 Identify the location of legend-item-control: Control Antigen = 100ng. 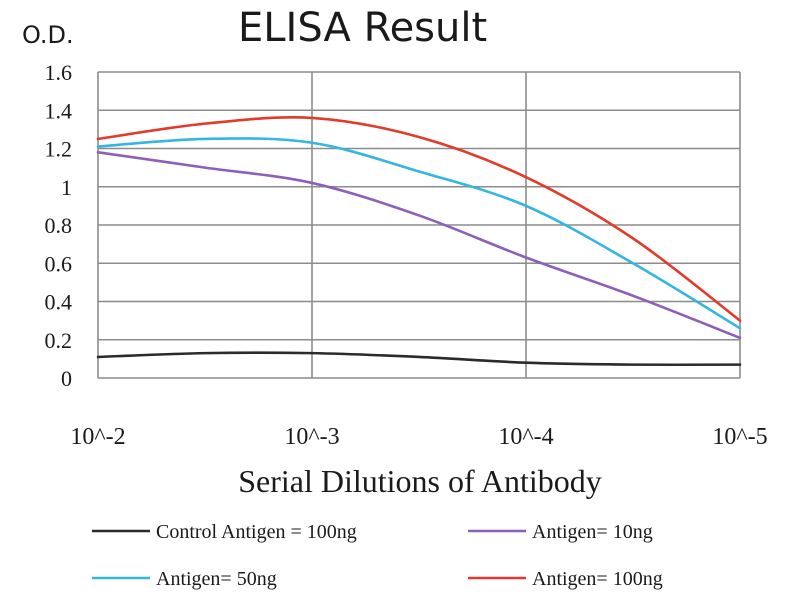
(224, 532).